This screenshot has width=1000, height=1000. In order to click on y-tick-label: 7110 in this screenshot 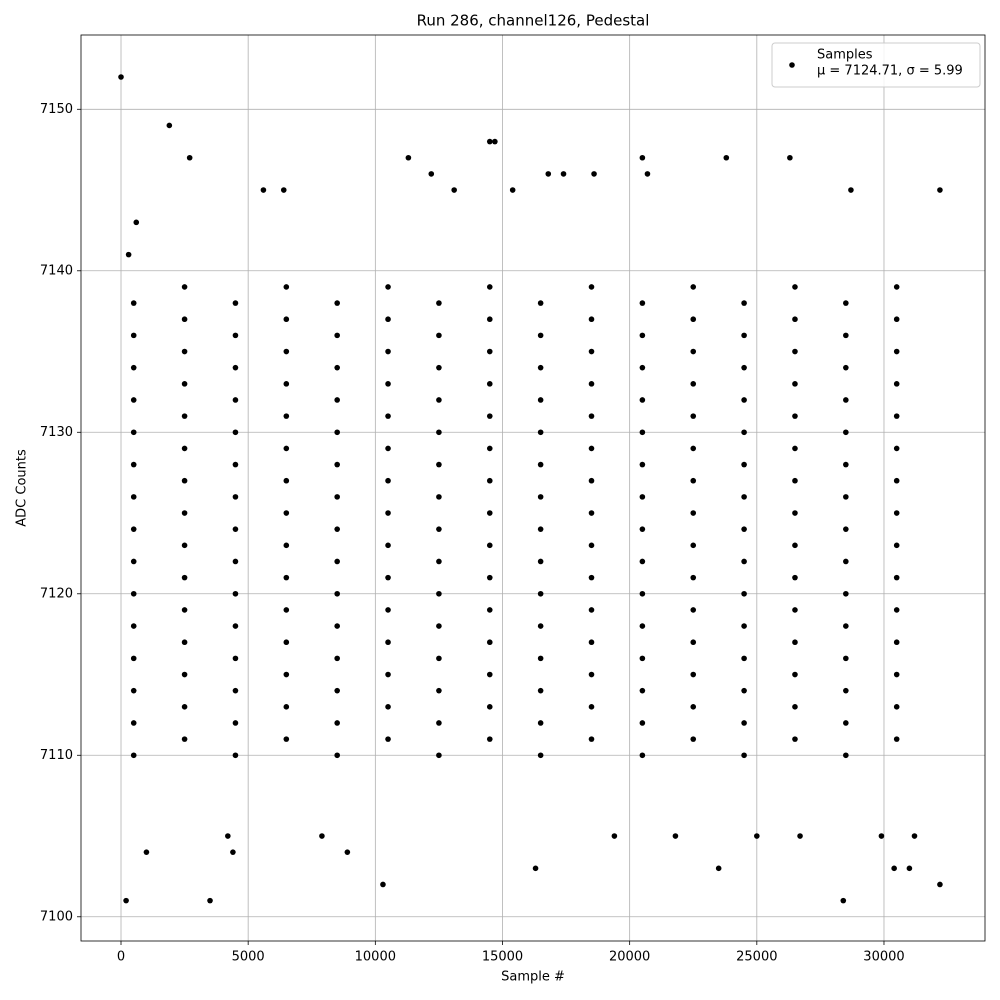, I will do `click(56, 755)`.